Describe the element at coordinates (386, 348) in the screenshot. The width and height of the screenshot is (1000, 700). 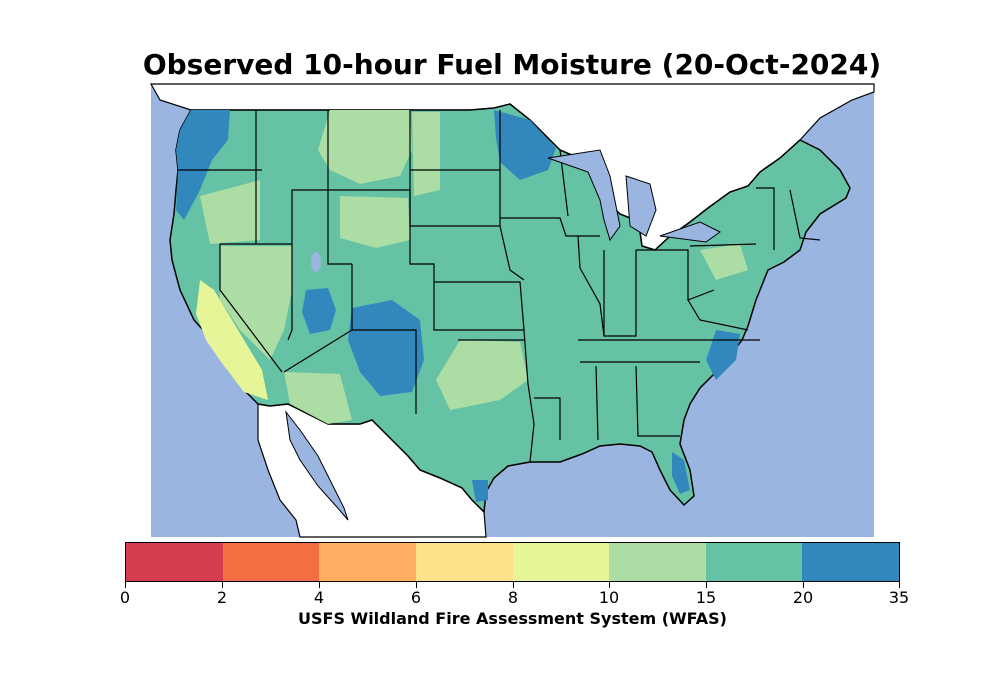
I see `moisture-high-newmexico` at that location.